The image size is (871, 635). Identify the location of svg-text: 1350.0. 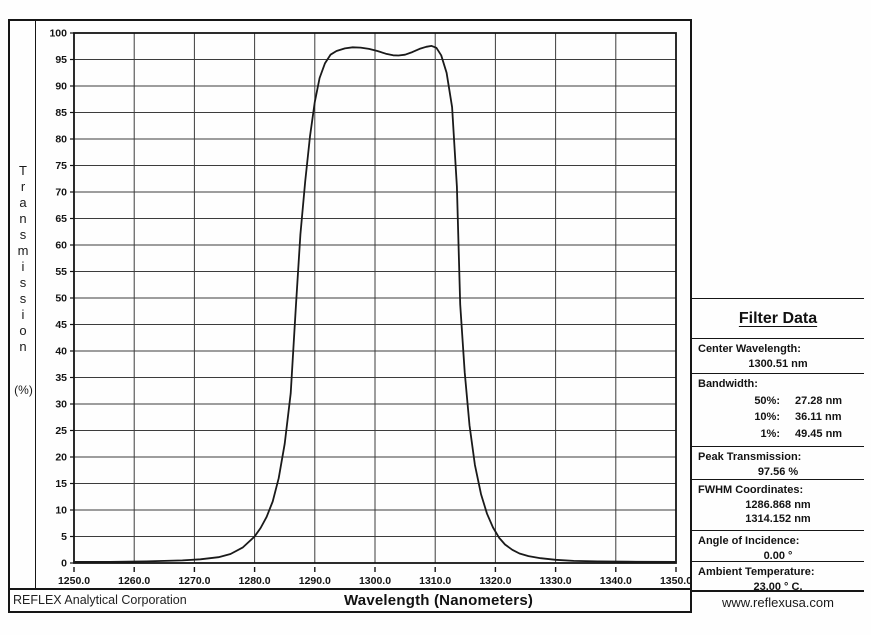
(676, 581).